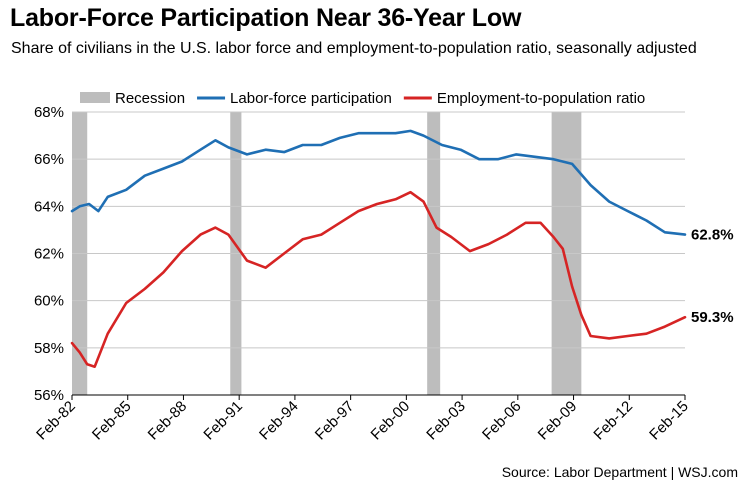 The width and height of the screenshot is (750, 492). Describe the element at coordinates (619, 472) in the screenshot. I see `source-credit: Source: Labor Department | WSJ.com` at that location.